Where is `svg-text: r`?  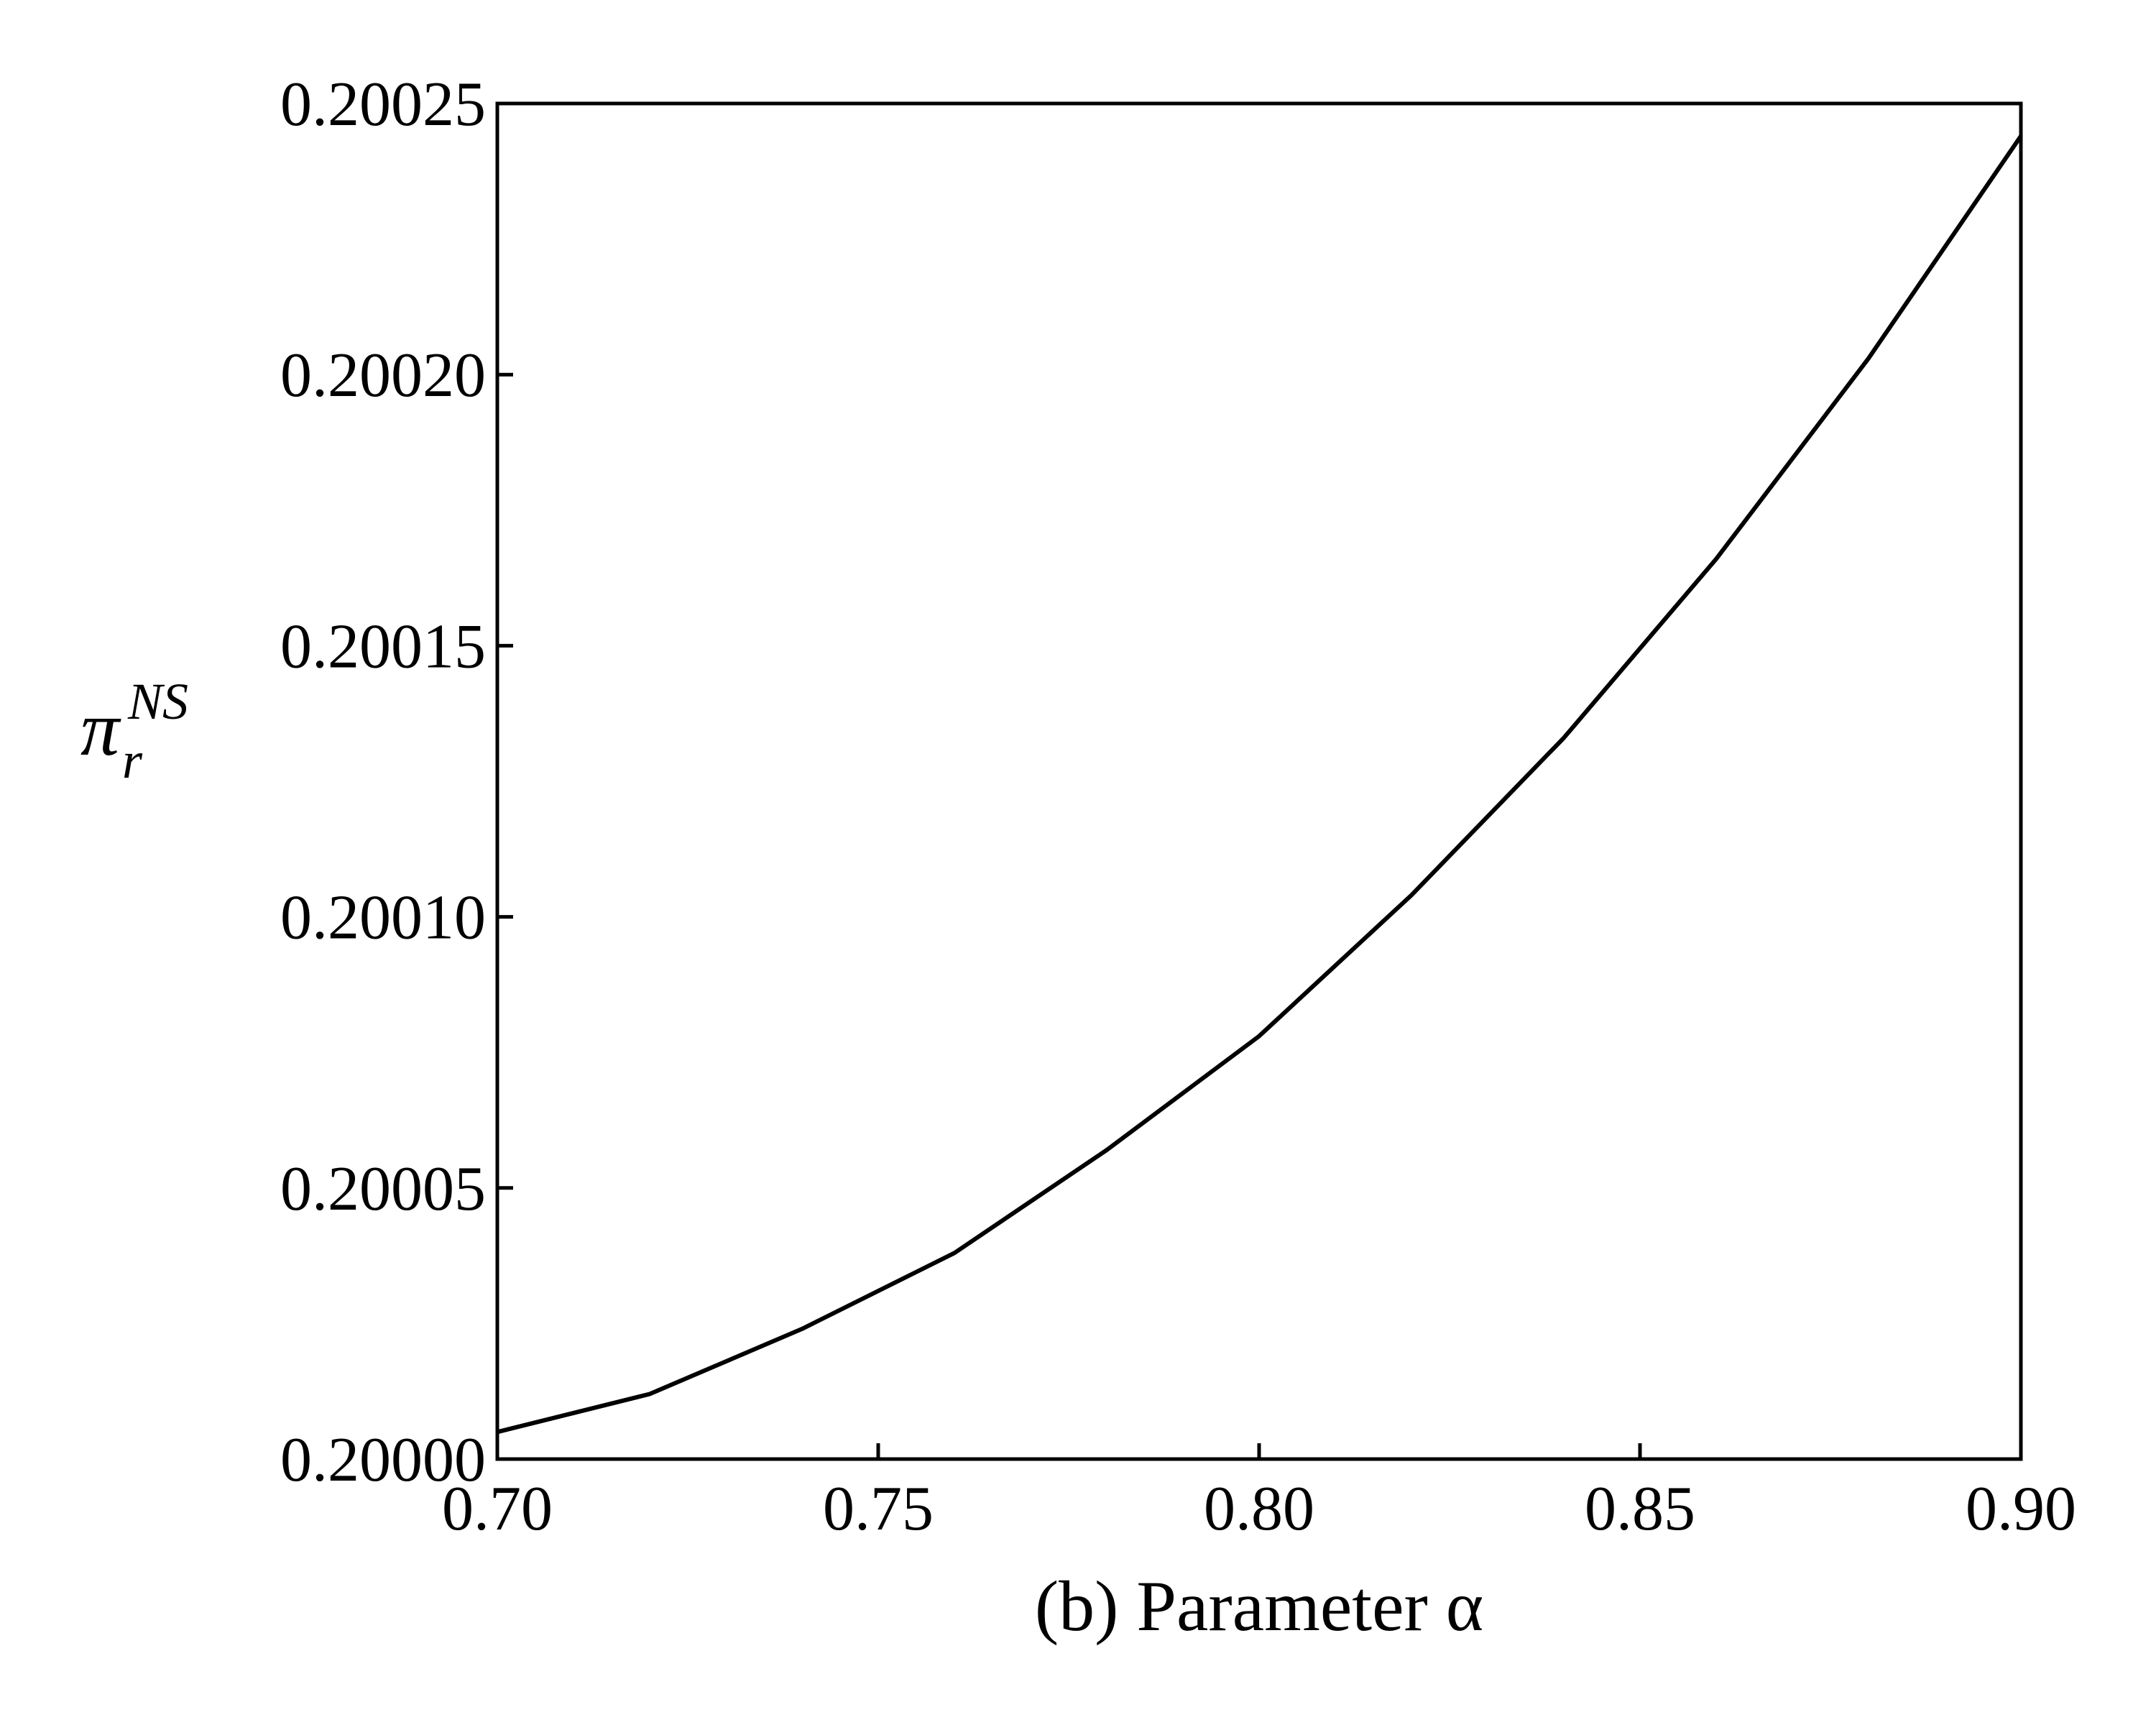
svg-text: r is located at coordinates (132, 760).